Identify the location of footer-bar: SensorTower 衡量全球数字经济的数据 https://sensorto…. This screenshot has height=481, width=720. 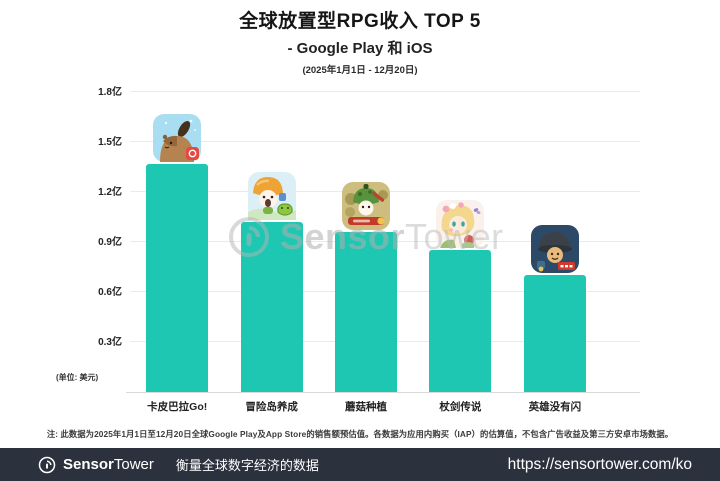
(360, 464).